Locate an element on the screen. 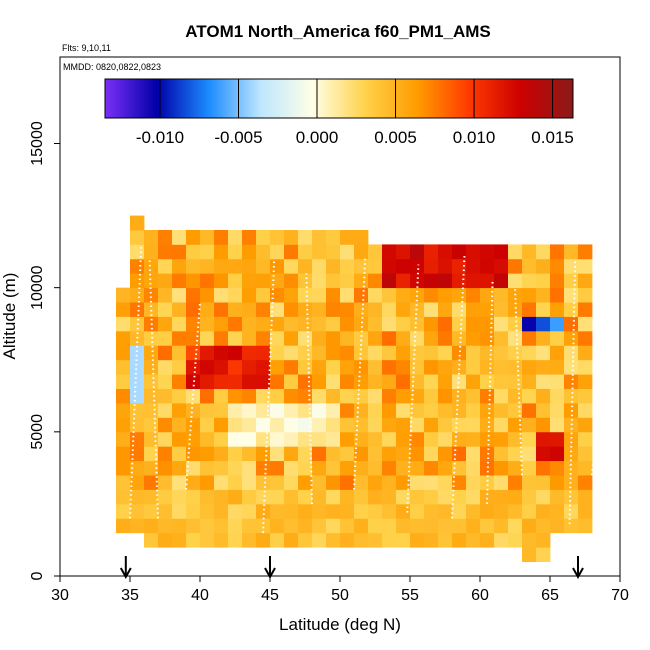 The width and height of the screenshot is (650, 650). x-tick-label: 60 is located at coordinates (480, 595).